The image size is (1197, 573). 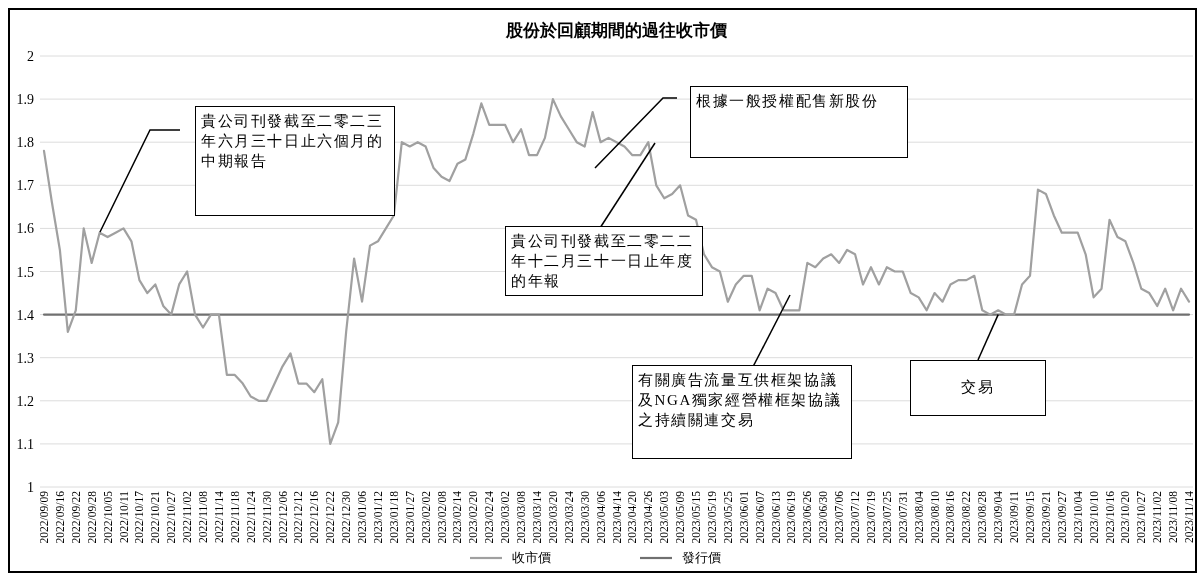 I want to click on x-tick-label: 2023/03/02, so click(x=505, y=517).